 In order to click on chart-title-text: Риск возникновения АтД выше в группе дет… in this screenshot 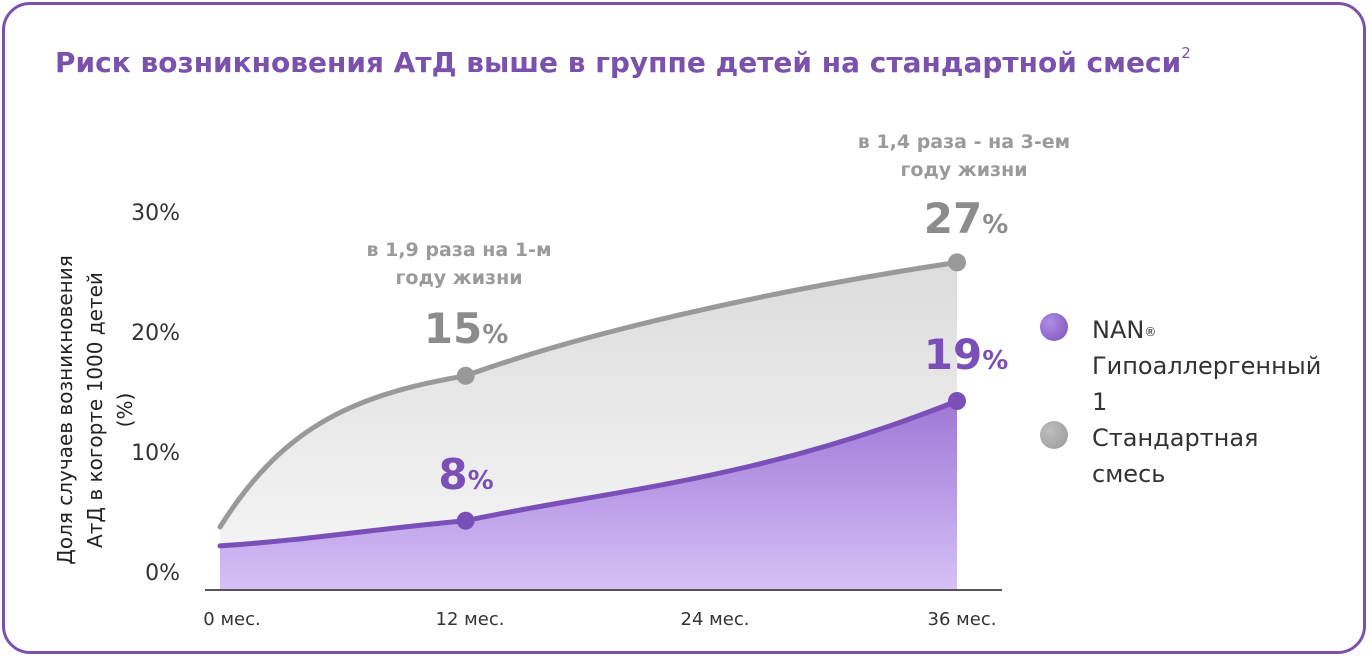, I will do `click(618, 62)`.